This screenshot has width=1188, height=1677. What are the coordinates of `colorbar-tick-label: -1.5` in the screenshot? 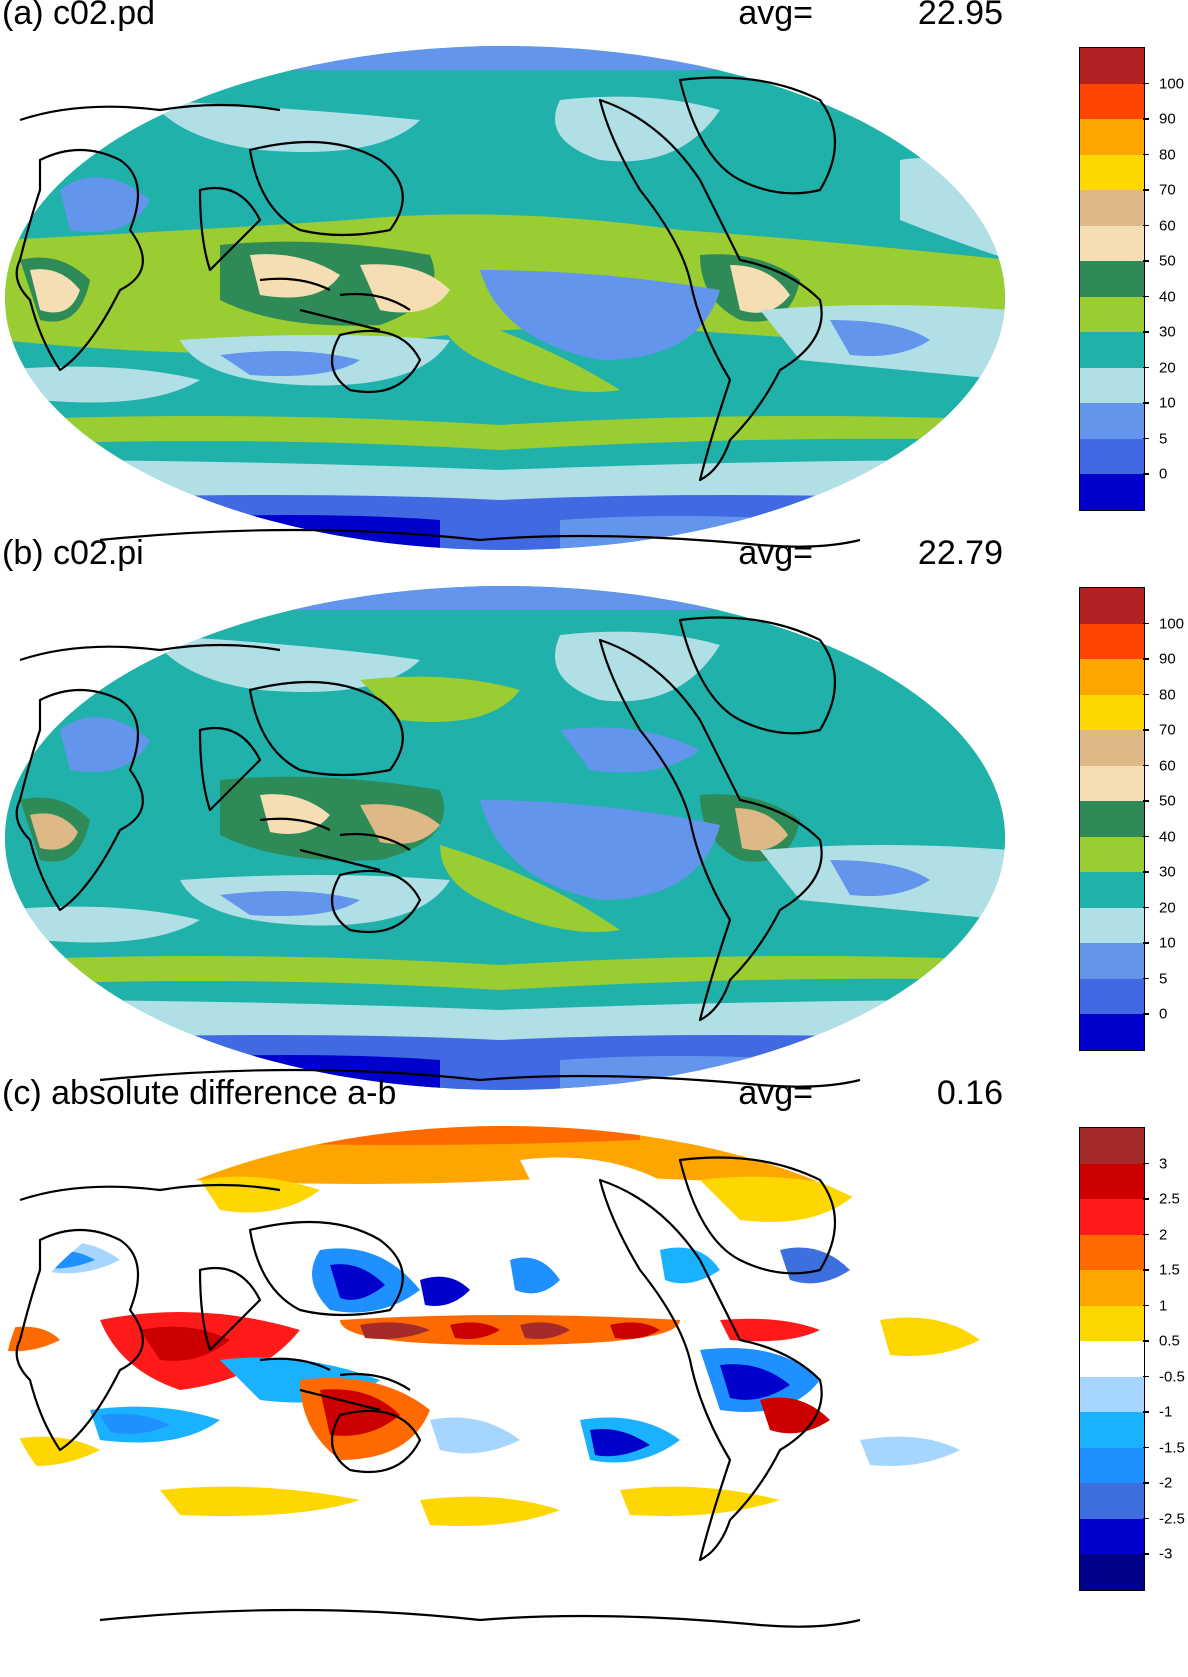 It's located at (1172, 1447).